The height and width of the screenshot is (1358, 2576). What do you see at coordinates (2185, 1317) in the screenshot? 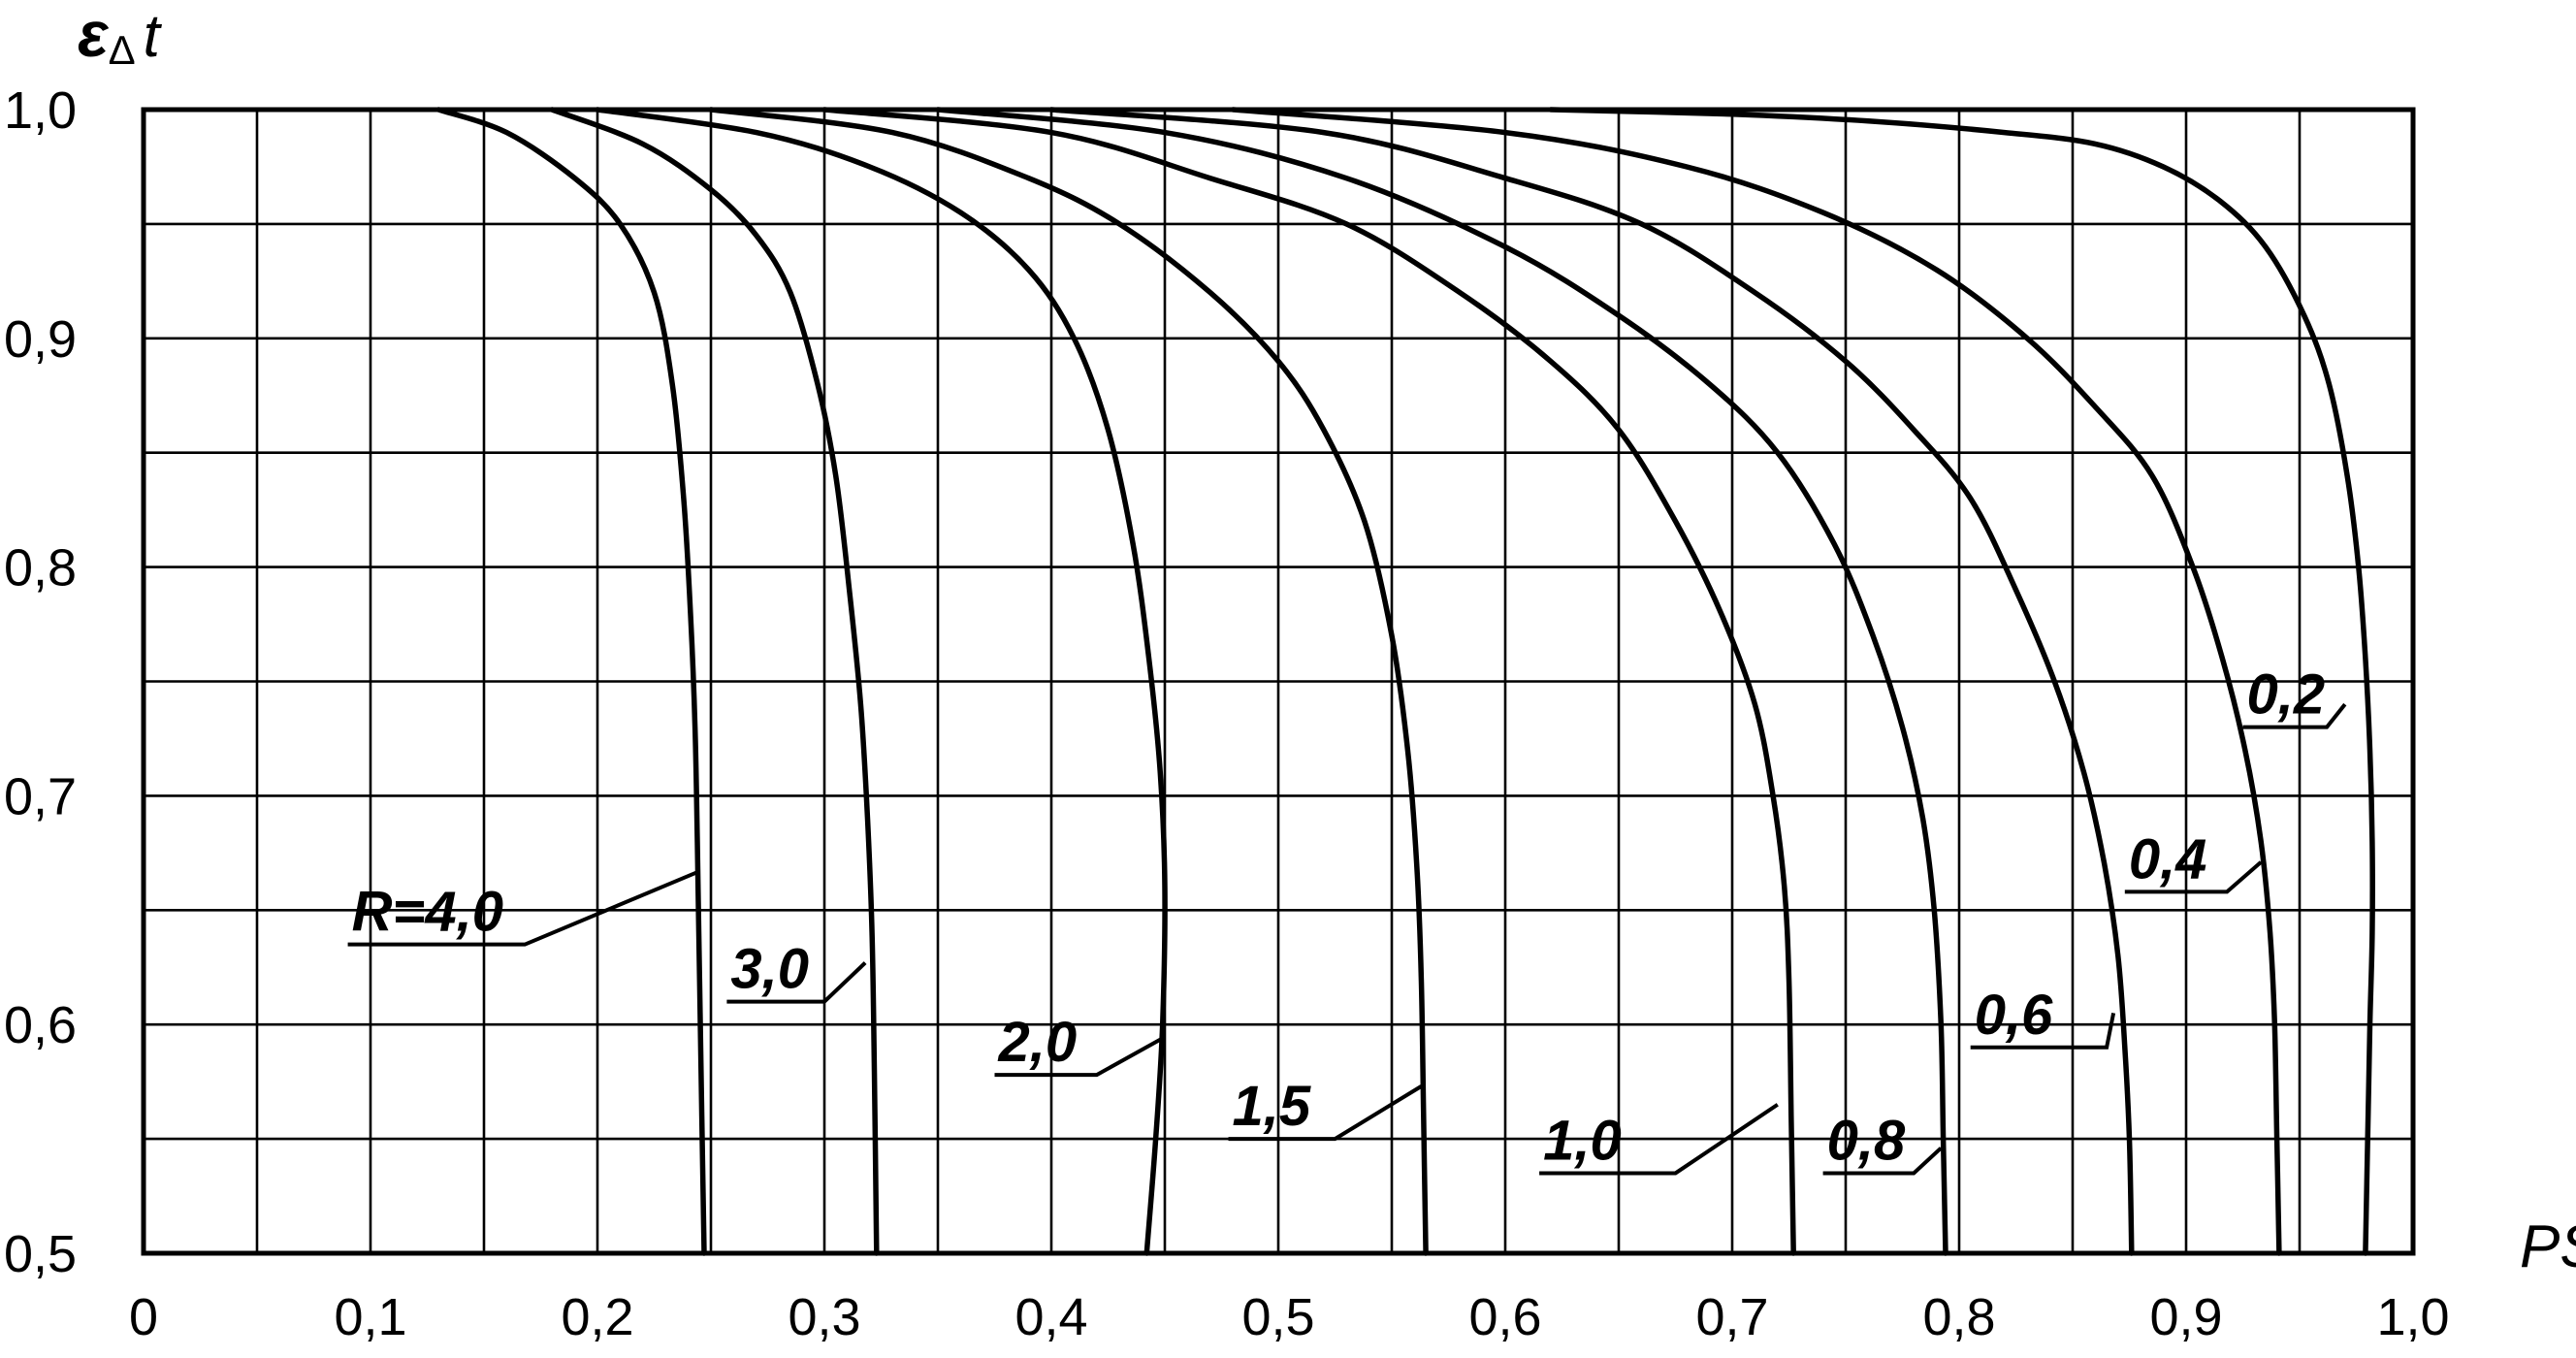
I see `x-tick-label: 0,9` at bounding box center [2185, 1317].